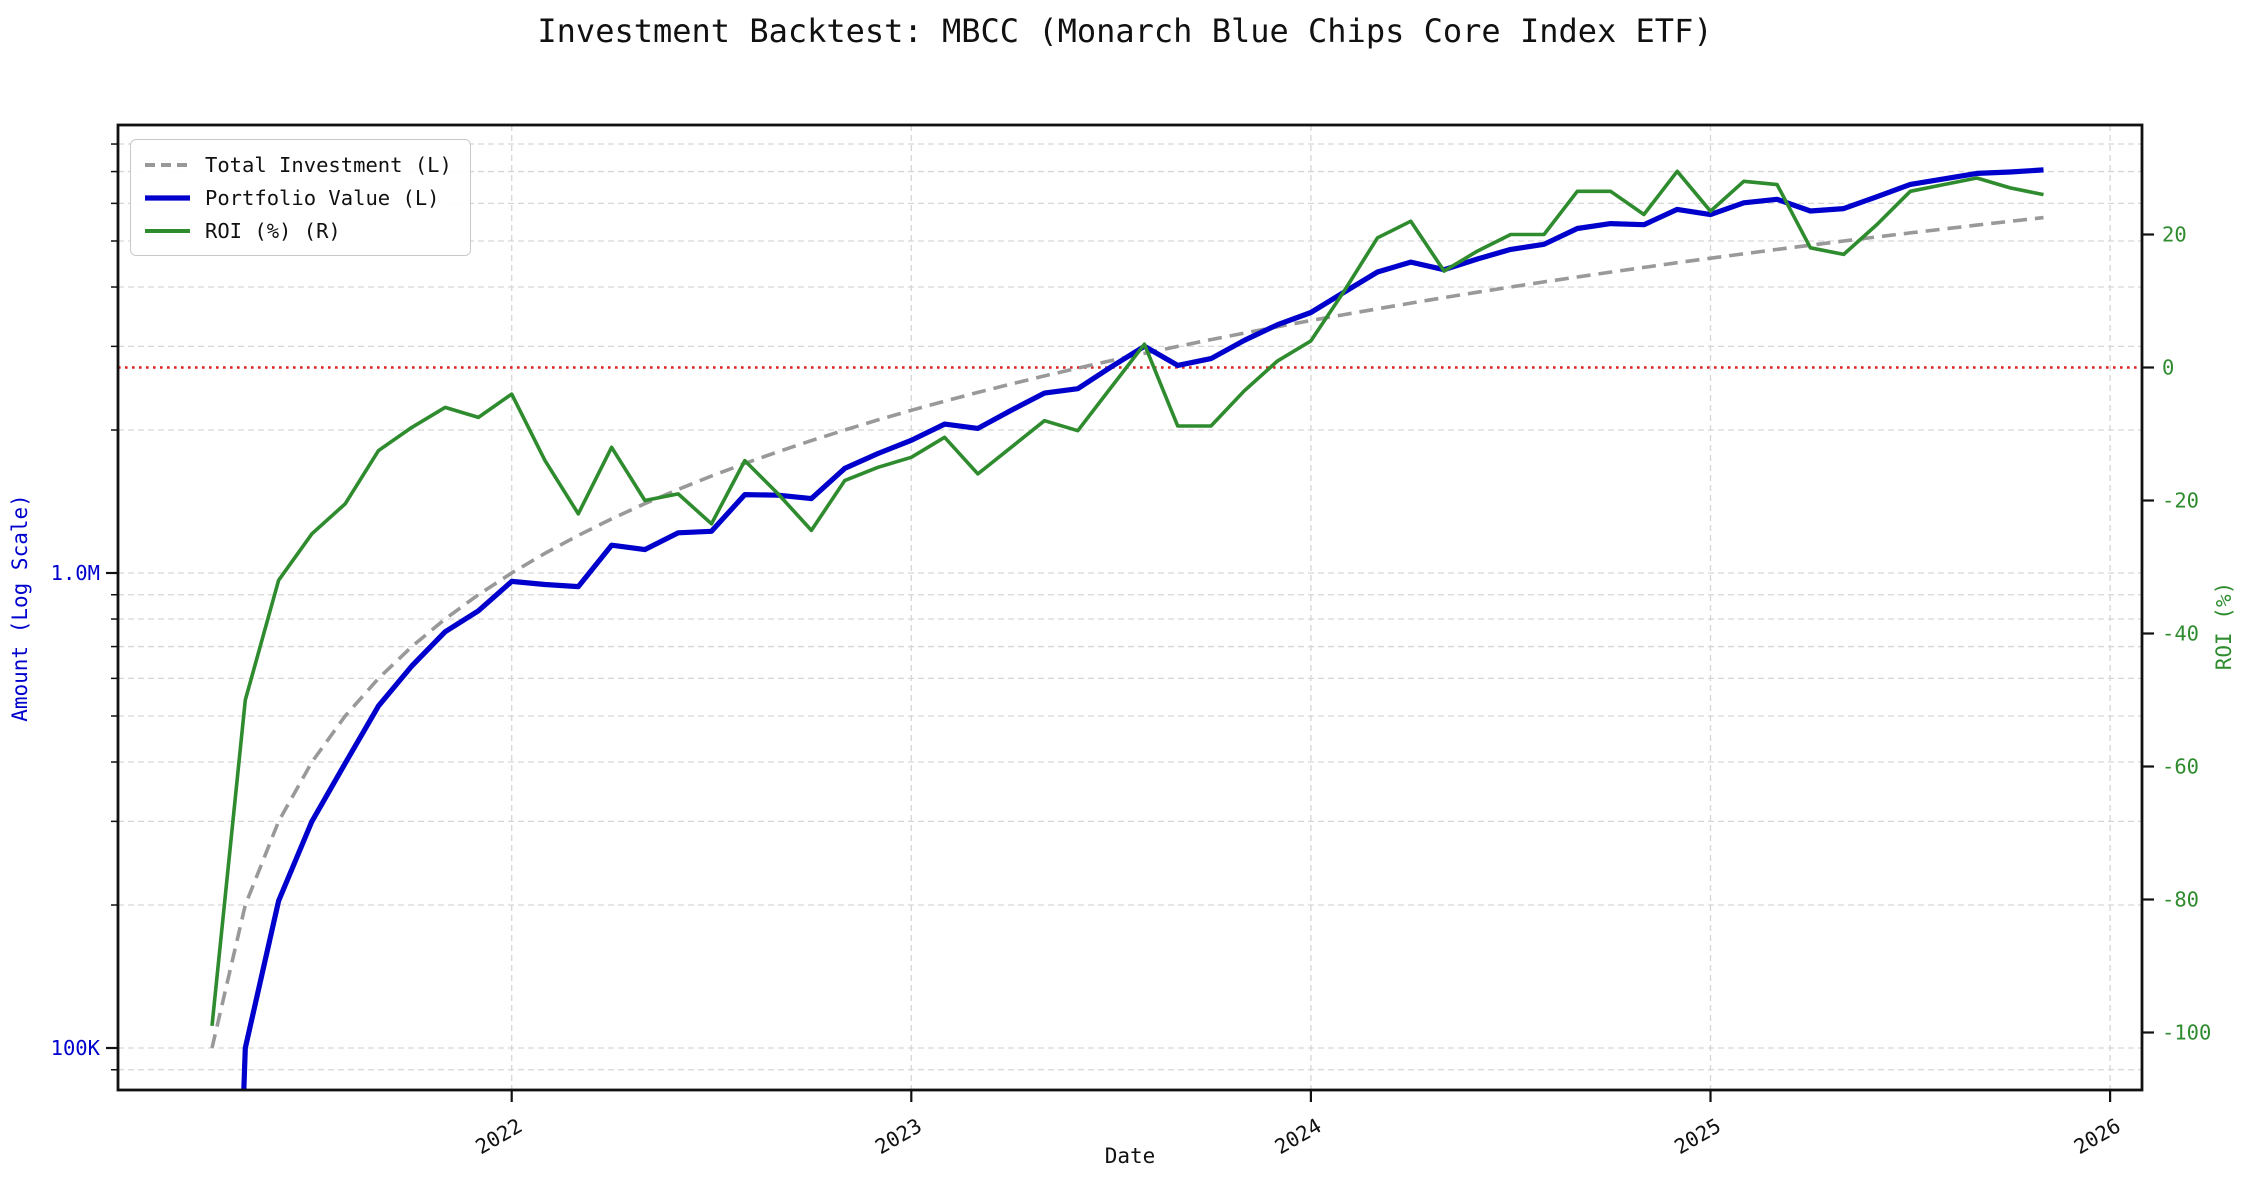 This screenshot has width=2250, height=1200. What do you see at coordinates (273, 230) in the screenshot?
I see `legend-label-roi: ROI (%) (R)` at bounding box center [273, 230].